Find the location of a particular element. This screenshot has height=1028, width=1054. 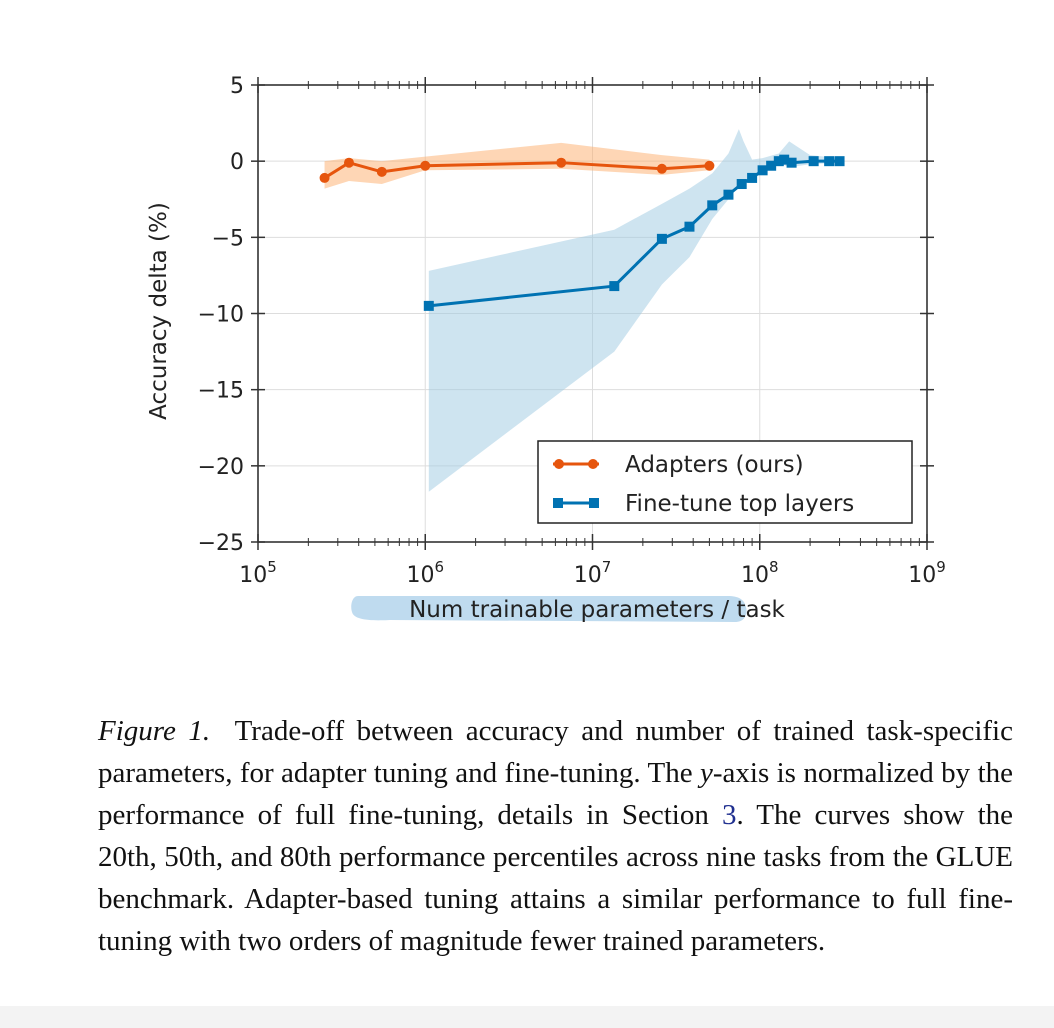

x-tick-exponent: 8 is located at coordinates (774, 567).